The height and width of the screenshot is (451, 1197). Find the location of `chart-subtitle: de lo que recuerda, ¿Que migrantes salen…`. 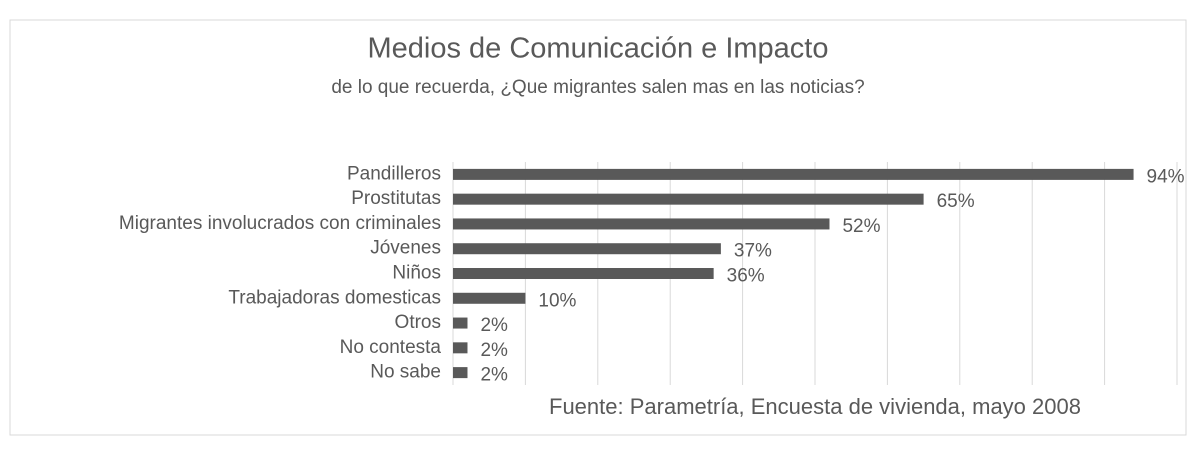

chart-subtitle: de lo que recuerda, ¿Que migrantes salen… is located at coordinates (597, 87).